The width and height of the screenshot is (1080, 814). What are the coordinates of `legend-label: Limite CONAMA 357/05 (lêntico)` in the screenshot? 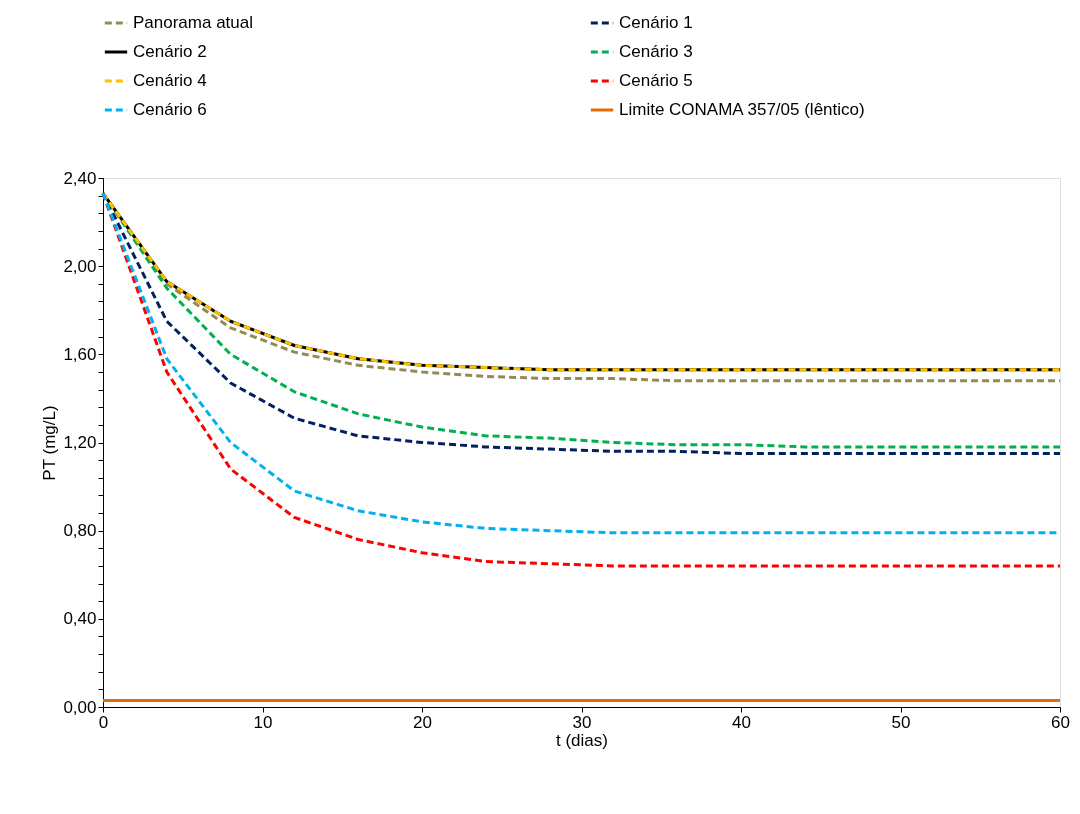 It's located at (742, 109).